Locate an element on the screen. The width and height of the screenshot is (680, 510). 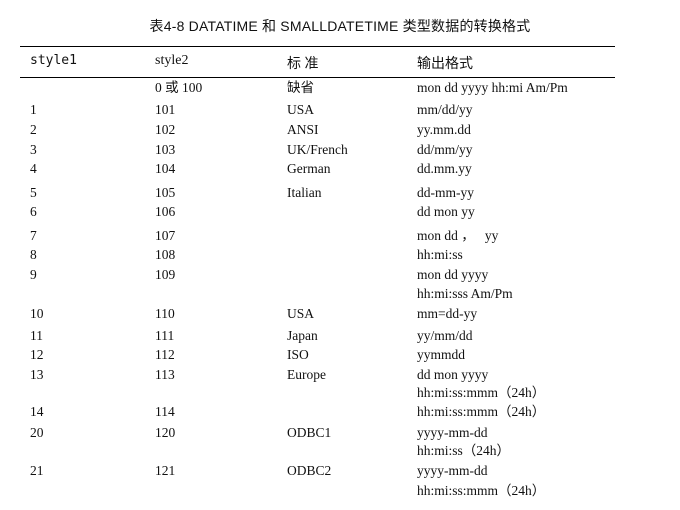
cell-style2: 103 is located at coordinates (165, 149).